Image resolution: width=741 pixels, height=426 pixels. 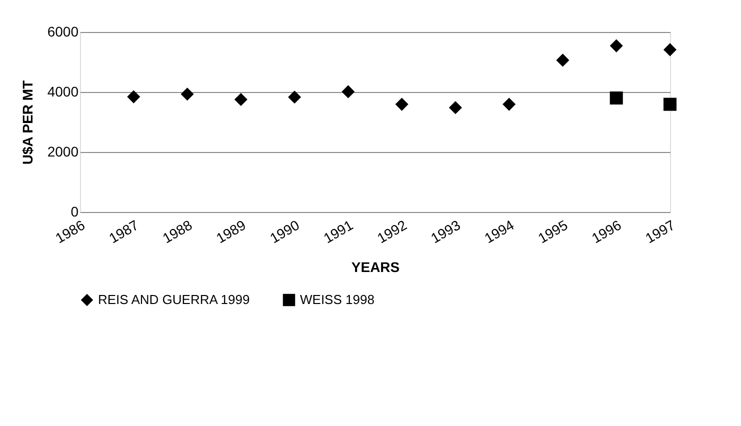 I want to click on x-tick-label: 1996, so click(x=606, y=231).